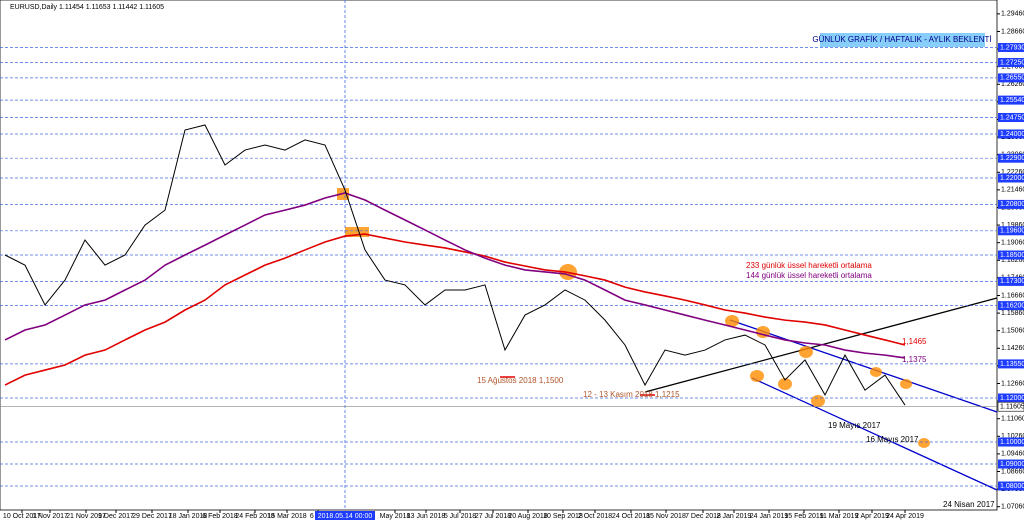 The height and width of the screenshot is (521, 1024). I want to click on x-tick-label: 2 Oct 2018, so click(595, 516).